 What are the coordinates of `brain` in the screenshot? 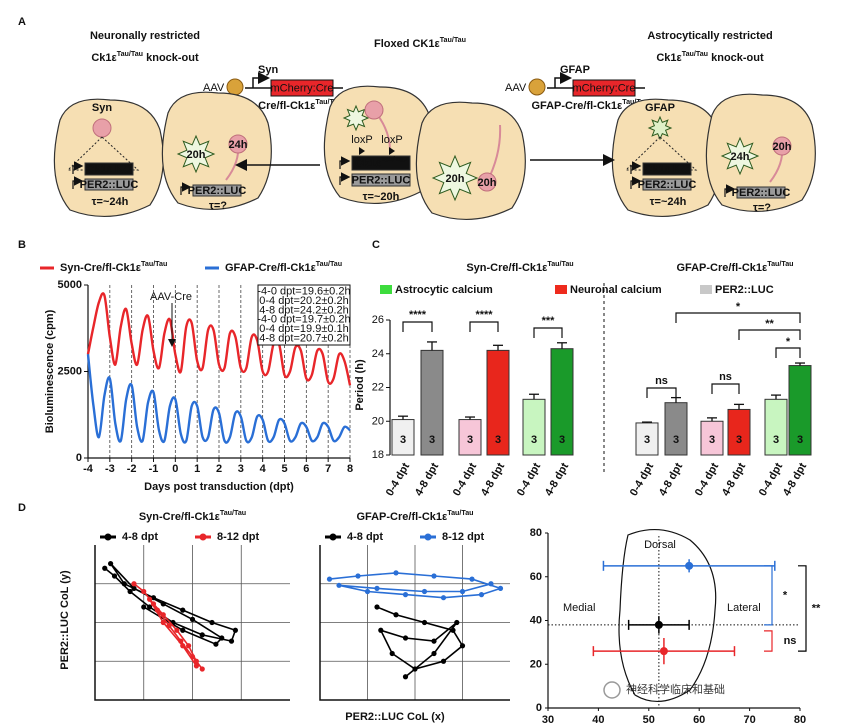 It's located at (108, 157).